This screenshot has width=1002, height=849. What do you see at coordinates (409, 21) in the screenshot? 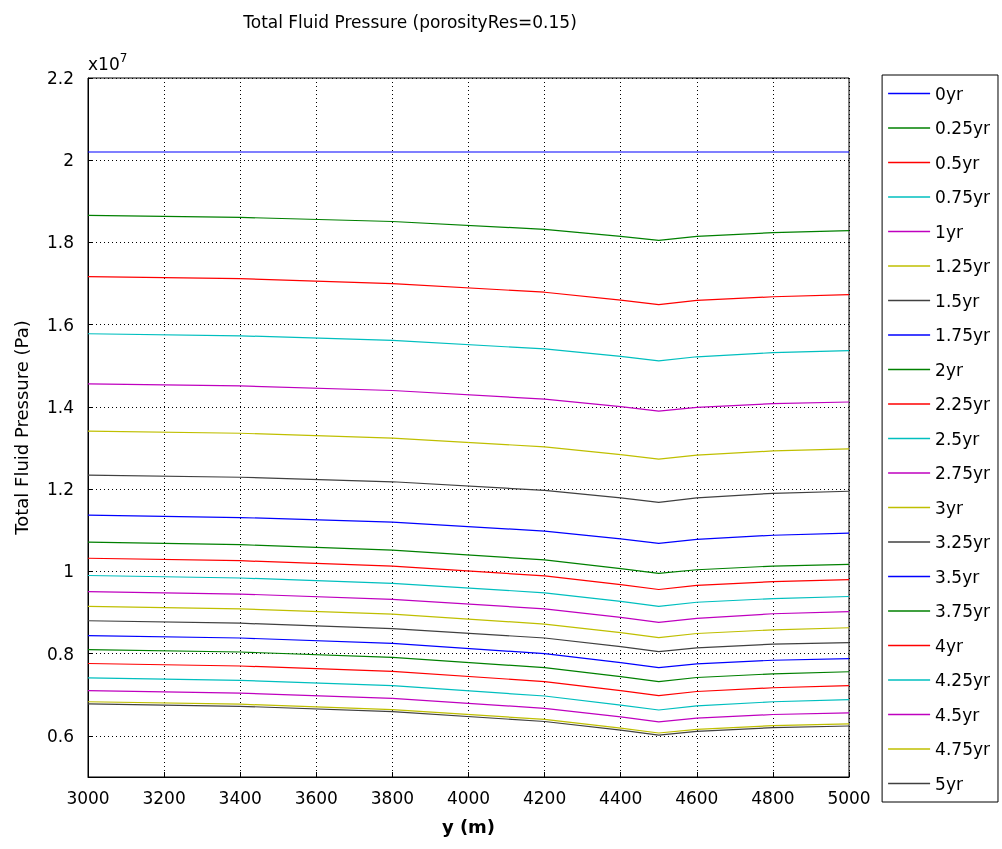
I see `chart-title: Total Fluid Pressure (porosityRes=0.15)` at bounding box center [409, 21].